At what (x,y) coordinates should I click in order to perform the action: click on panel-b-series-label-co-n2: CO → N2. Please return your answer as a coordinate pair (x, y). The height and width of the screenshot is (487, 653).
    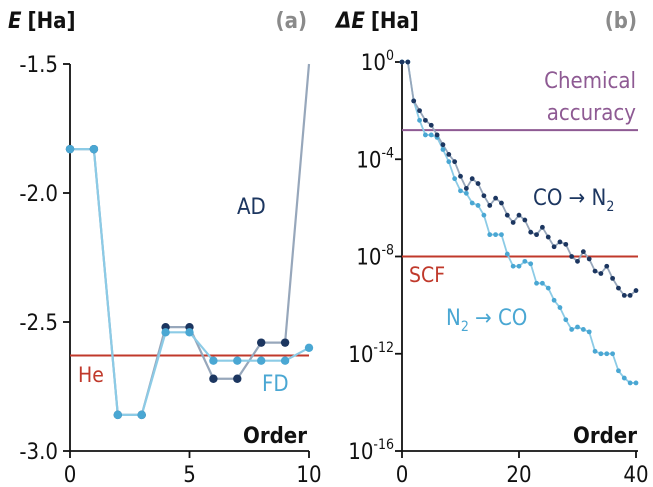
    Looking at the image, I should click on (573, 200).